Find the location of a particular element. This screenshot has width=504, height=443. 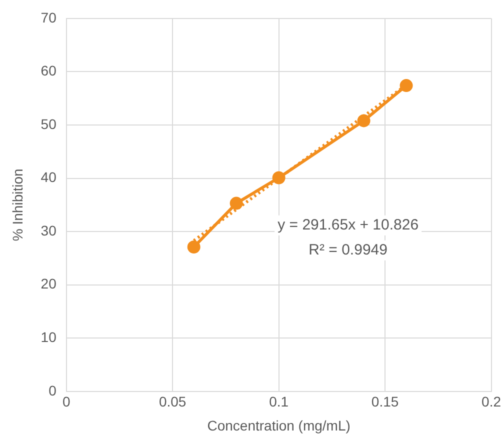

y-tick-label: 60 is located at coordinates (48, 70).